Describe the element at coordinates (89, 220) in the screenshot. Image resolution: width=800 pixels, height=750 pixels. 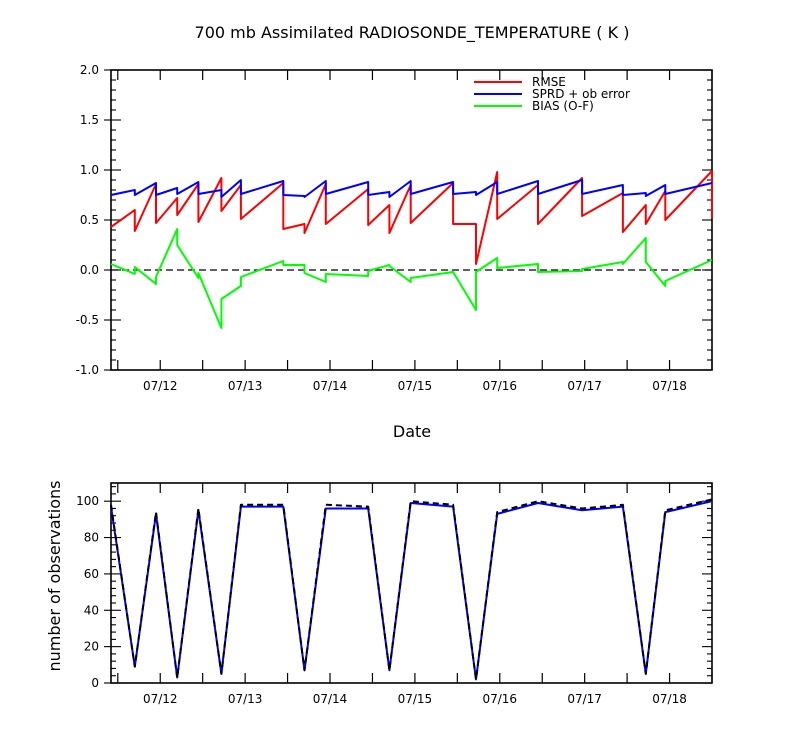
I see `top-chart-y-tick-label: 0.5` at that location.